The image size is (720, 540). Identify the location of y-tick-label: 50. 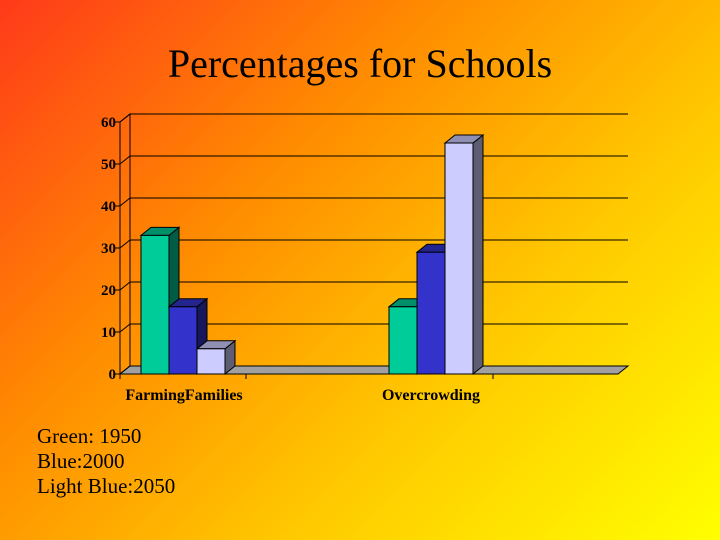
(108, 165).